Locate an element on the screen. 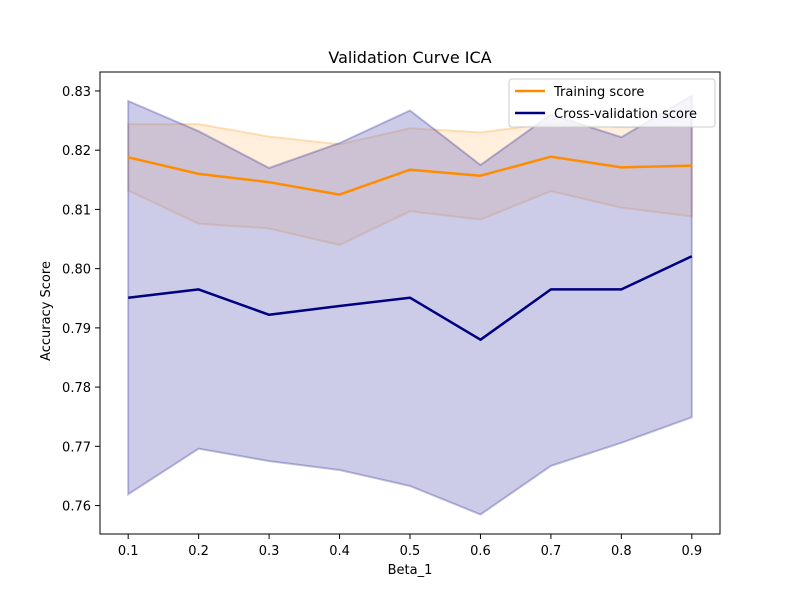 This screenshot has height=600, width=800. x-tick-label: 0.4 is located at coordinates (339, 551).